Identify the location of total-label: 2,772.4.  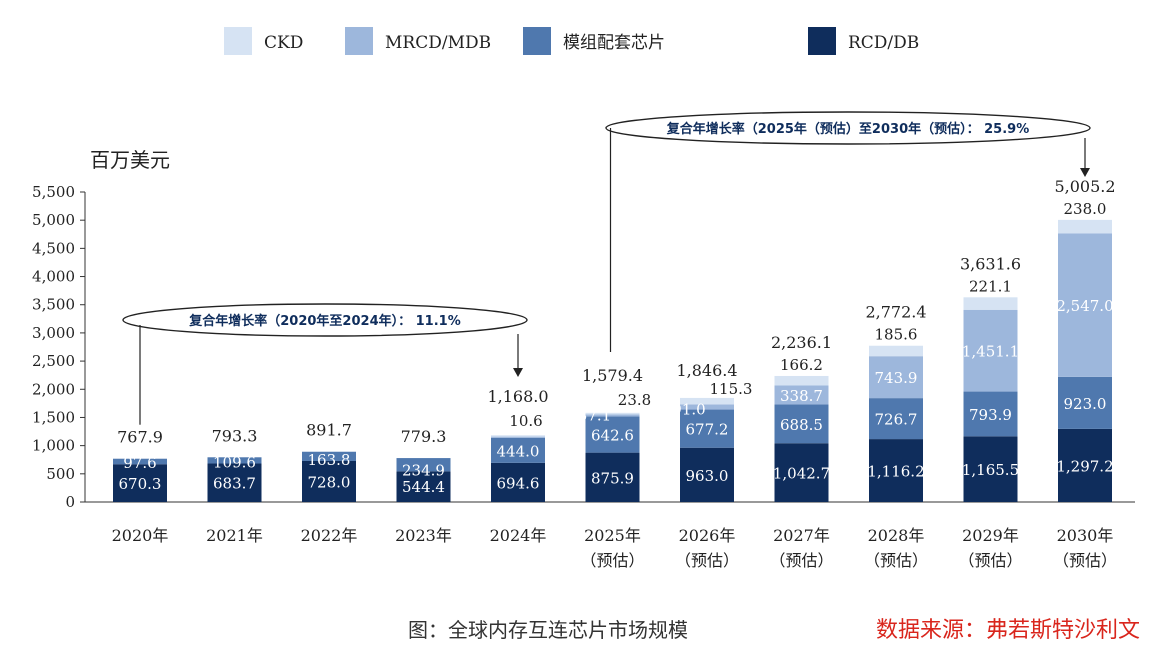
(895, 312).